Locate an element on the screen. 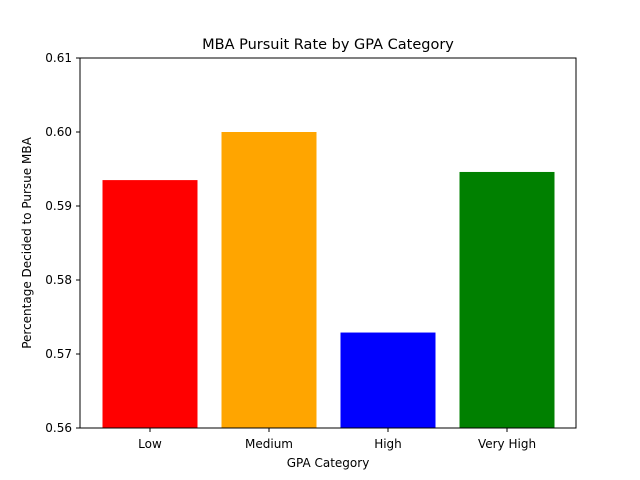  bar-low is located at coordinates (150, 304).